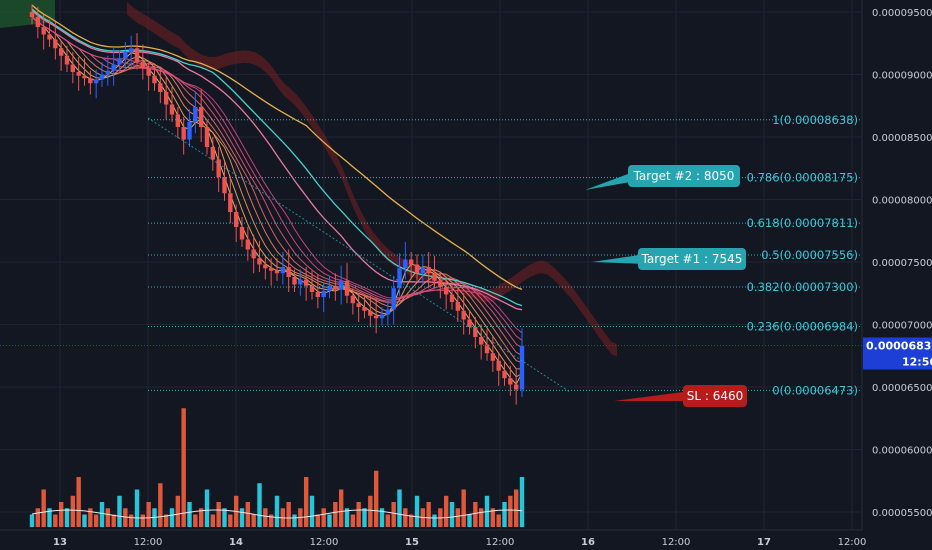 Image resolution: width=932 pixels, height=550 pixels. Describe the element at coordinates (692, 259) in the screenshot. I see `callout-box` at that location.